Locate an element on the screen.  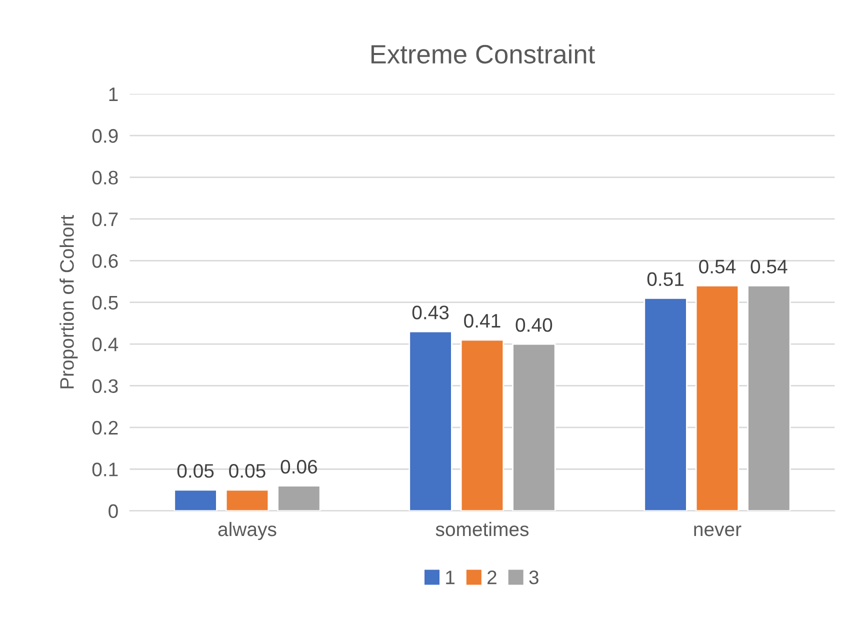
legend-label: 2 is located at coordinates (492, 577).